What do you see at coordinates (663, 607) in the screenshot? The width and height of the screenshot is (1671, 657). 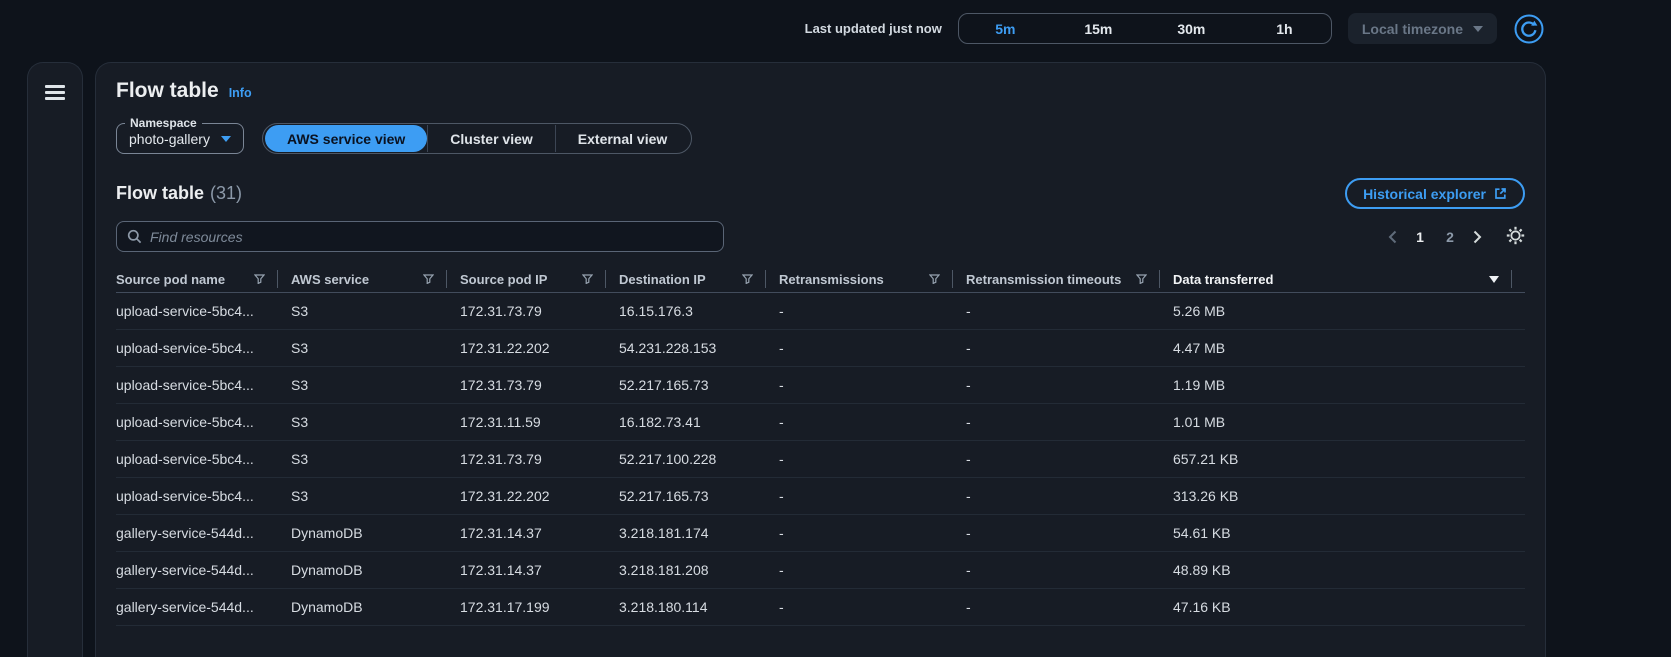 I see `cell-destination-ip: 3.218.180.114` at bounding box center [663, 607].